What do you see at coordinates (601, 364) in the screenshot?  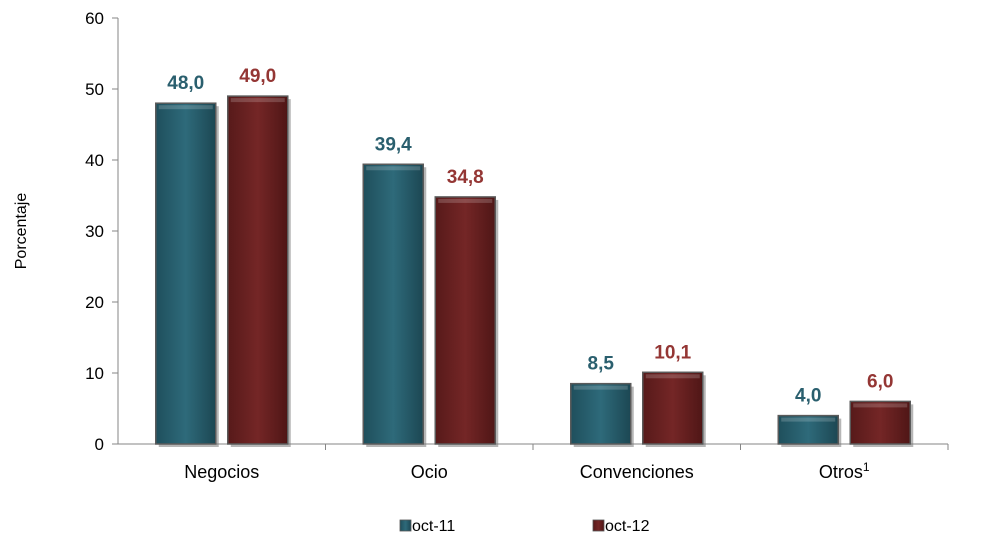 I see `data-label: 8,5` at bounding box center [601, 364].